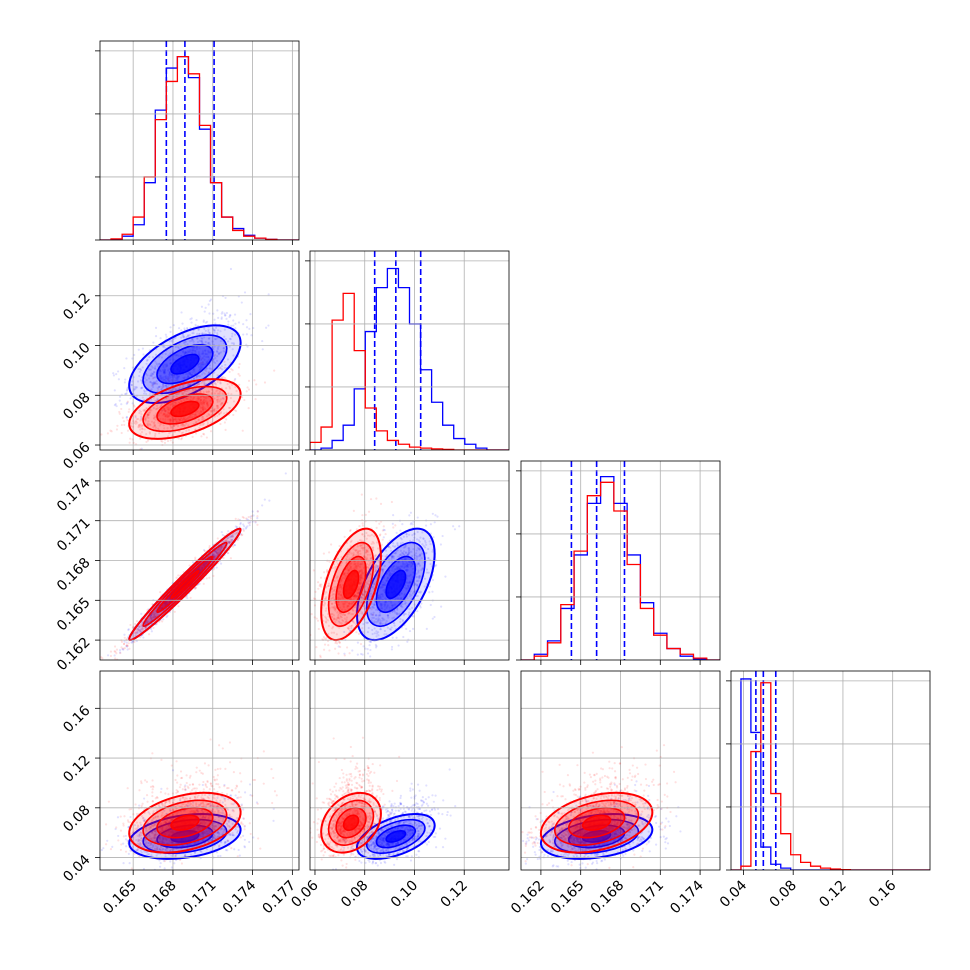 The image size is (970, 970). I want to click on panel-content, so click(409, 350).